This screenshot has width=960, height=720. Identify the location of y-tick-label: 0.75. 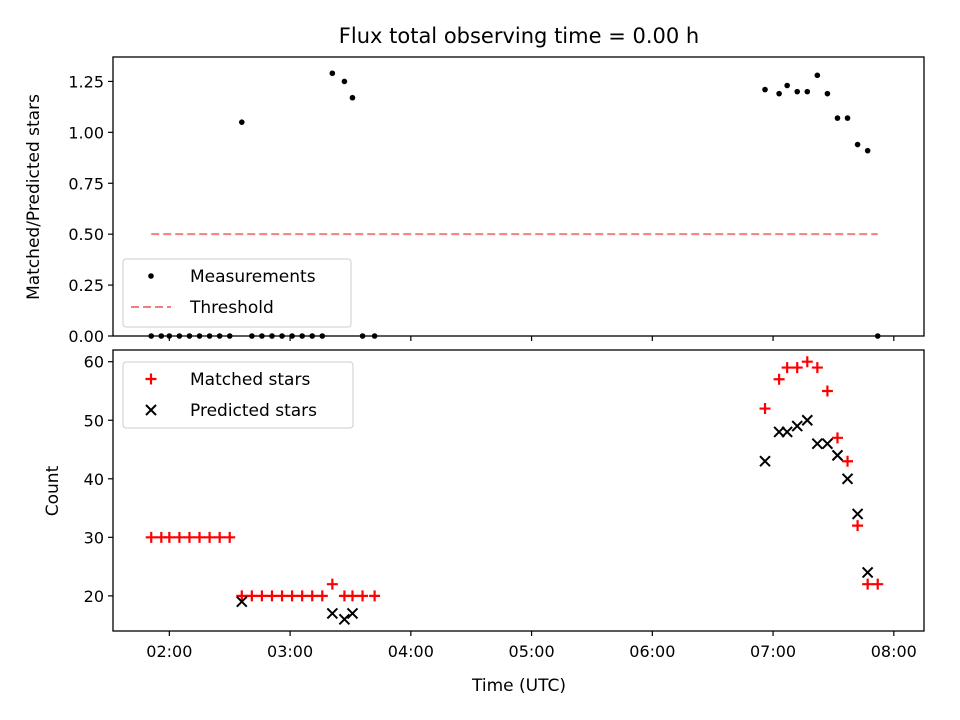
(86, 183).